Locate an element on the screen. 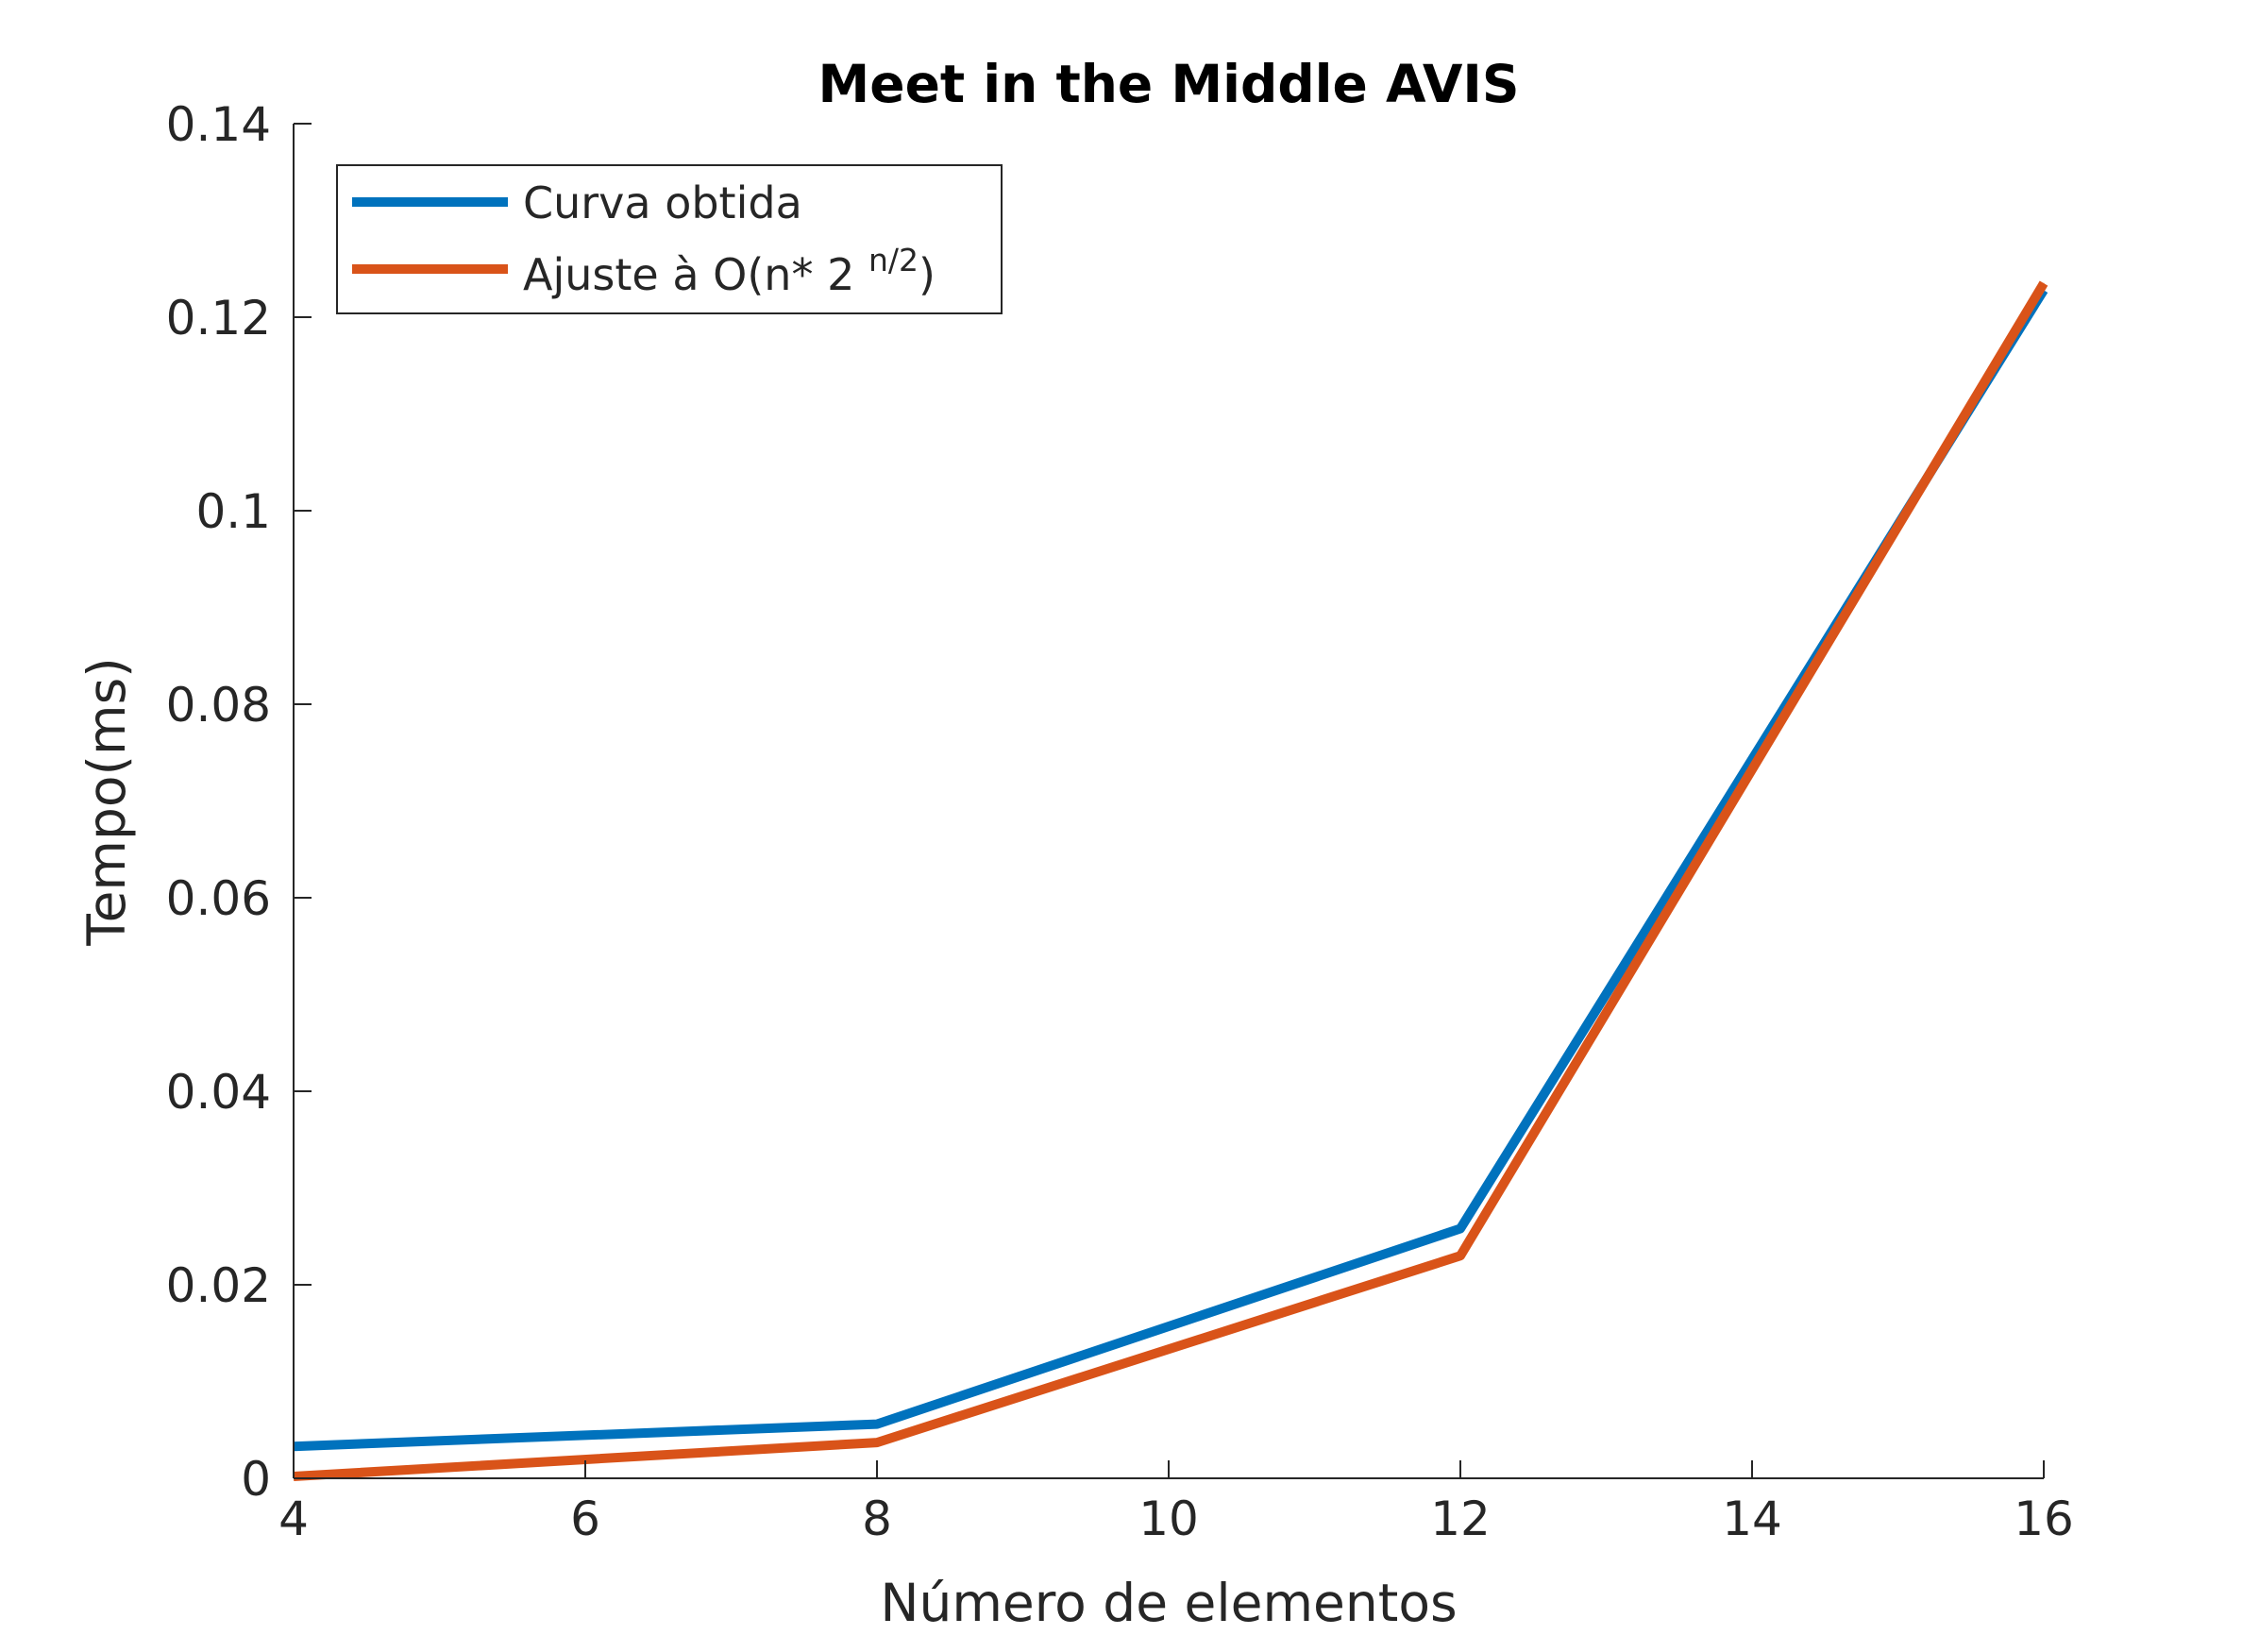 The image size is (2242, 1652). x-tick-label: 10 is located at coordinates (1168, 1519).